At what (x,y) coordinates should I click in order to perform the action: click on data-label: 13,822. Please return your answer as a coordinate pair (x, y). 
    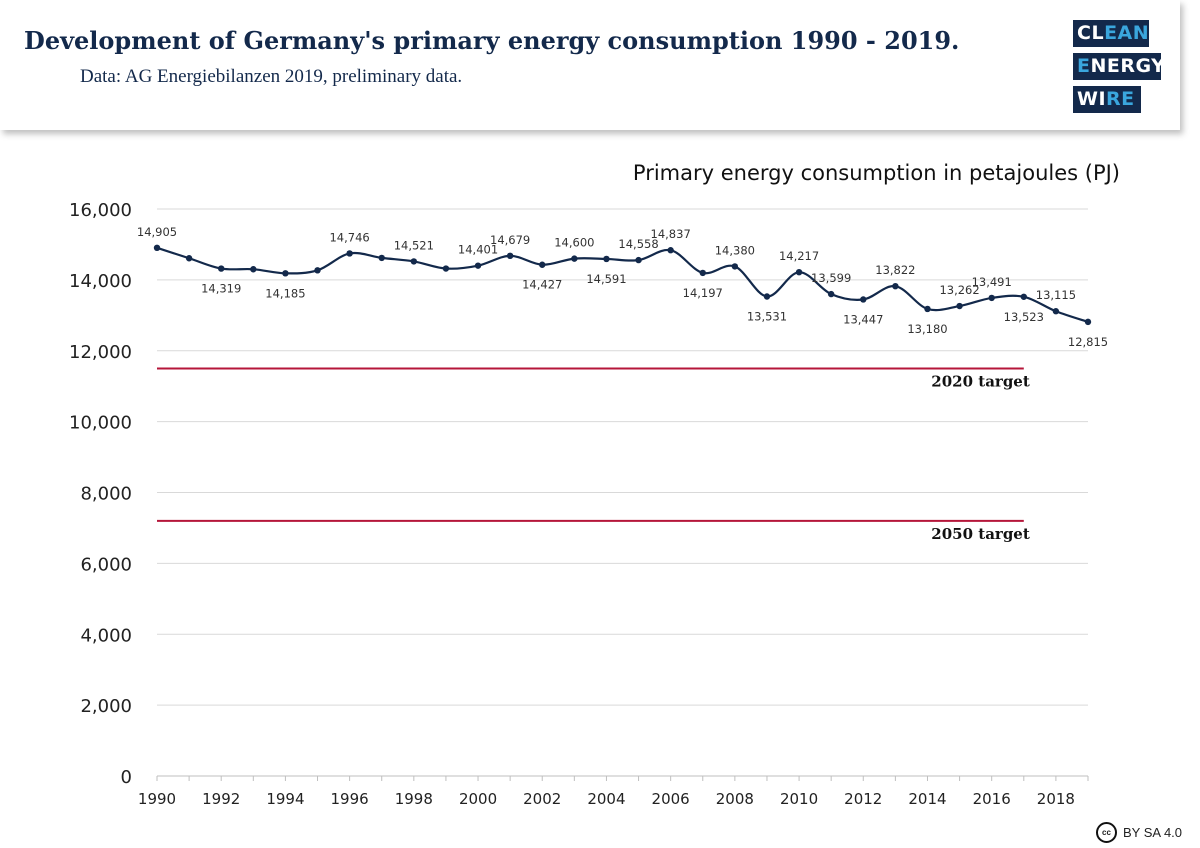
    Looking at the image, I should click on (895, 270).